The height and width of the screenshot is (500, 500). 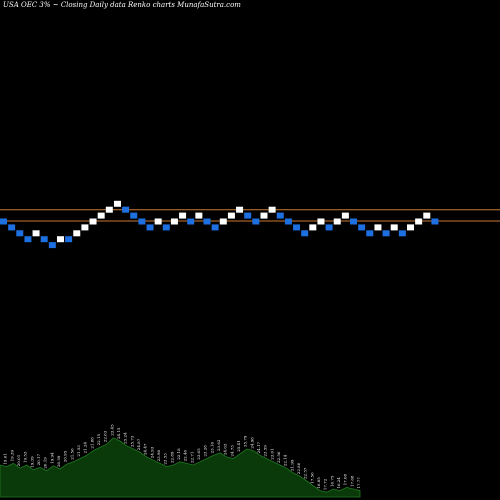 What do you see at coordinates (265, 451) in the screenshot?
I see `volume-value-label: 23.59` at bounding box center [265, 451].